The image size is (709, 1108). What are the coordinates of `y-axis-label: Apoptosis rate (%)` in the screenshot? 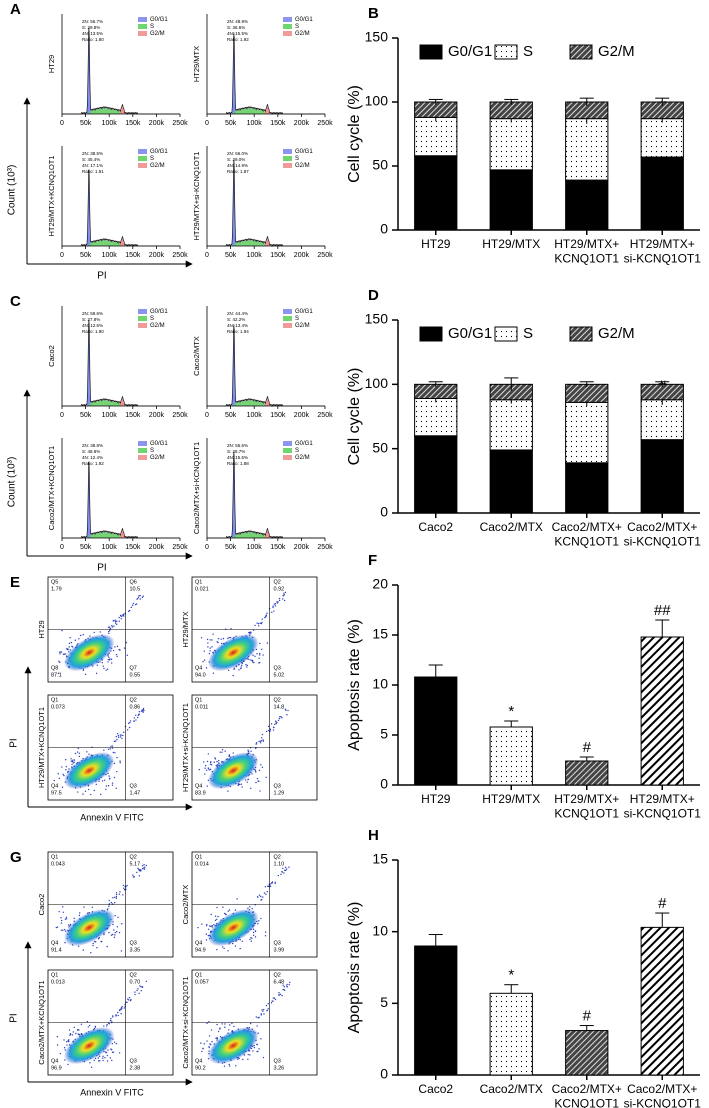 It's located at (354, 685).